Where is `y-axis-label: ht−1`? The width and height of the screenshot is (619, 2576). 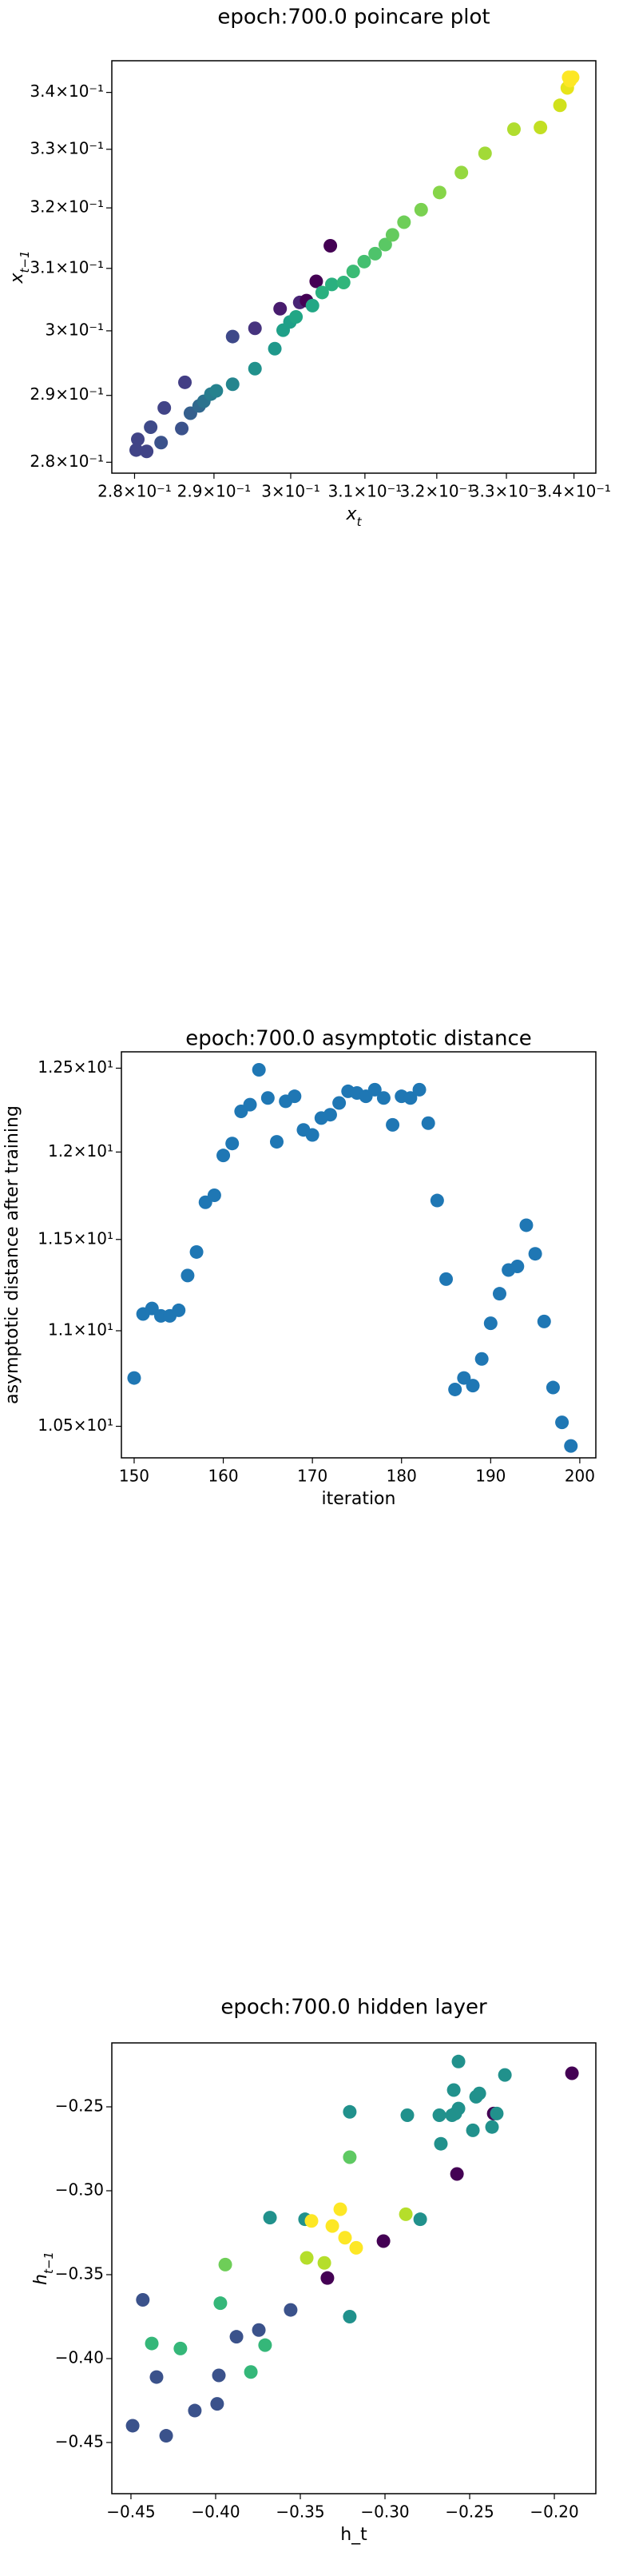
y-axis-label: ht−1 is located at coordinates (43, 2268).